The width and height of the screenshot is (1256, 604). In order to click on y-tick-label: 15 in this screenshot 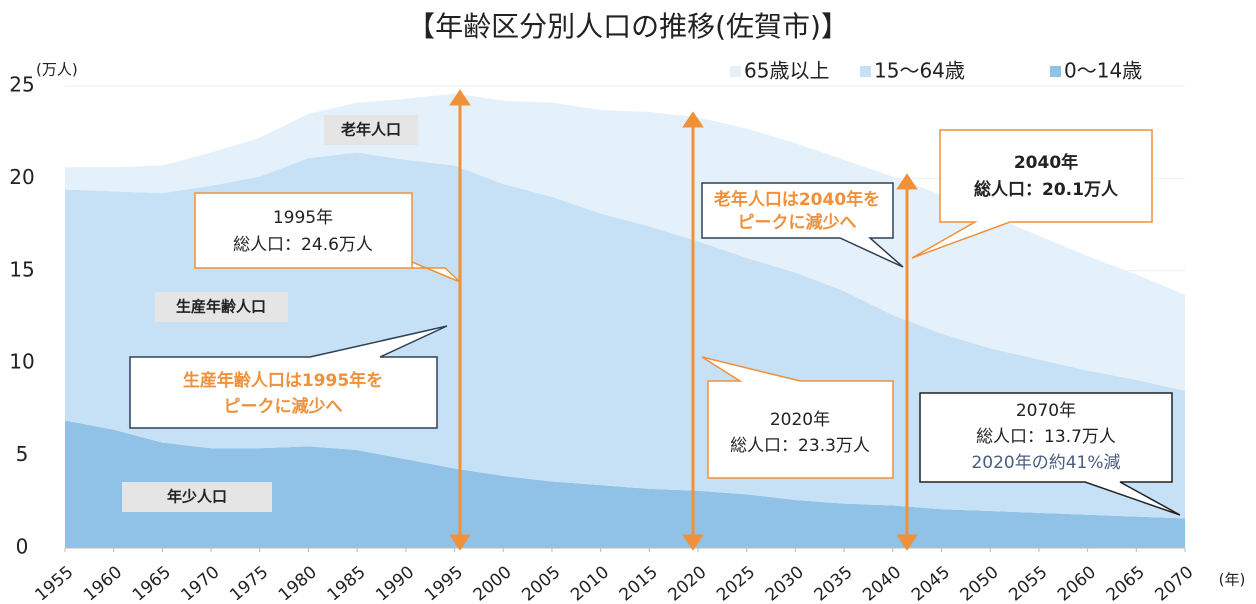, I will do `click(21, 269)`.